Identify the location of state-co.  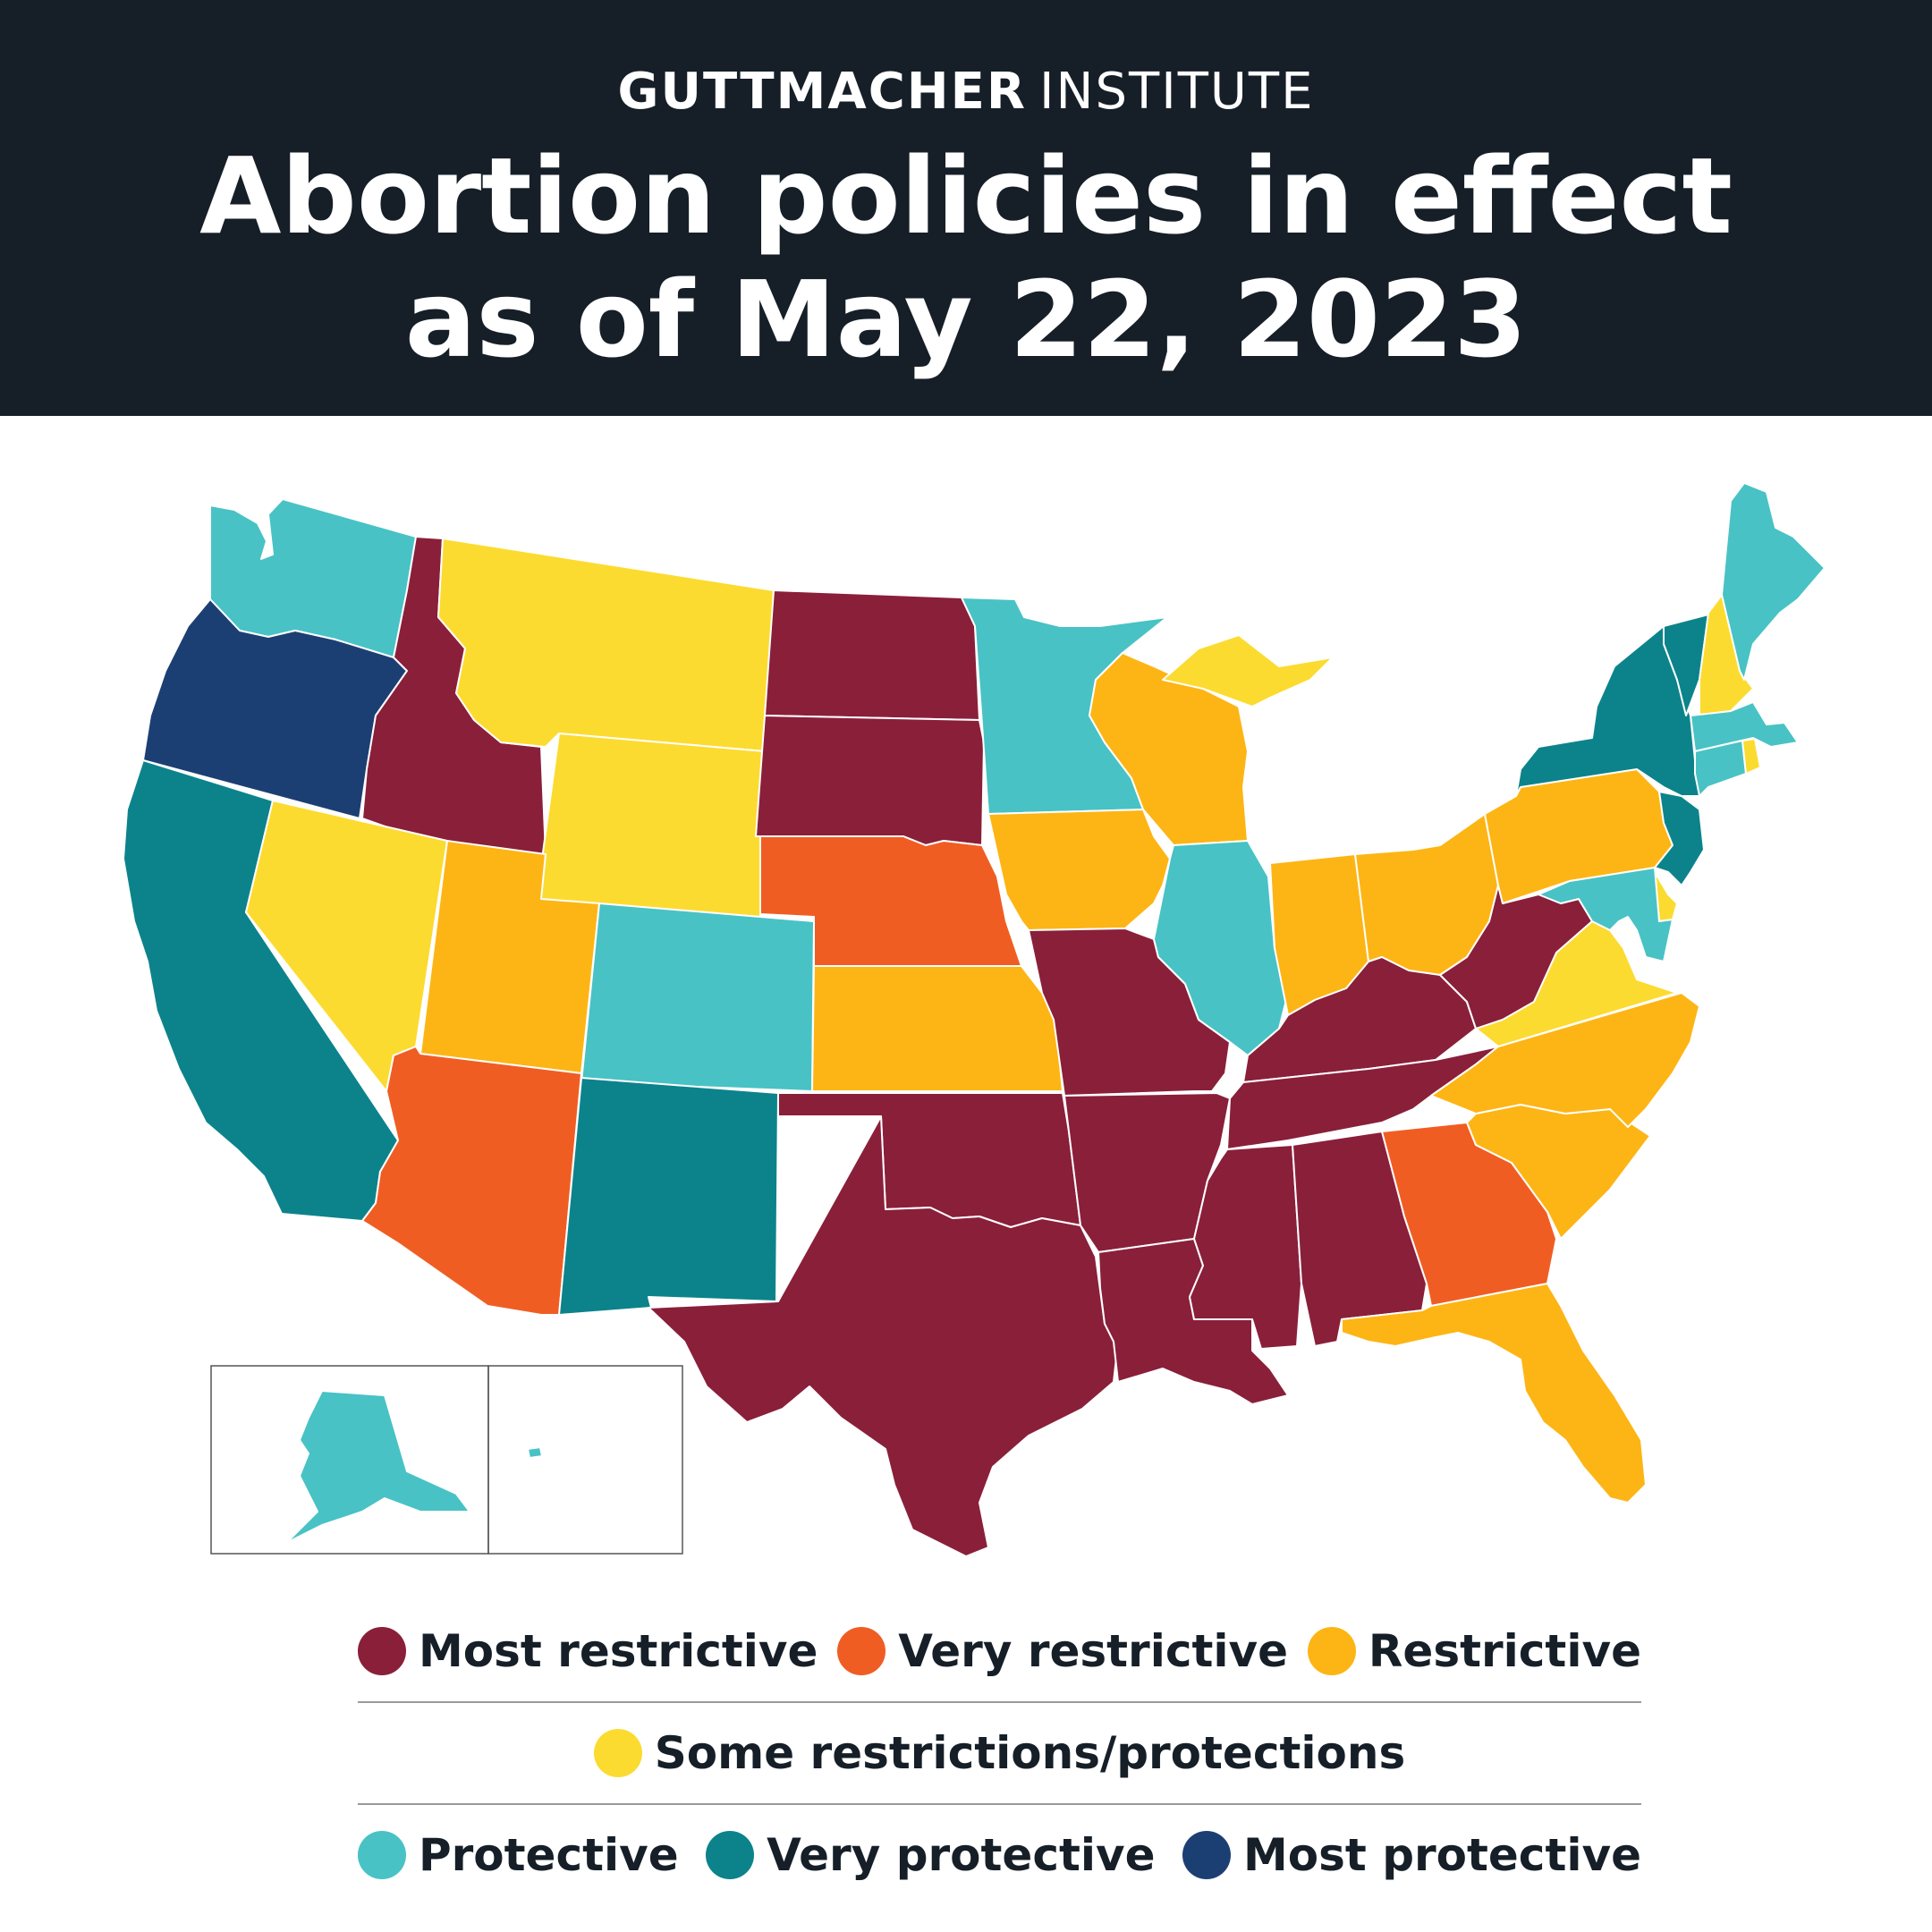
(697, 997).